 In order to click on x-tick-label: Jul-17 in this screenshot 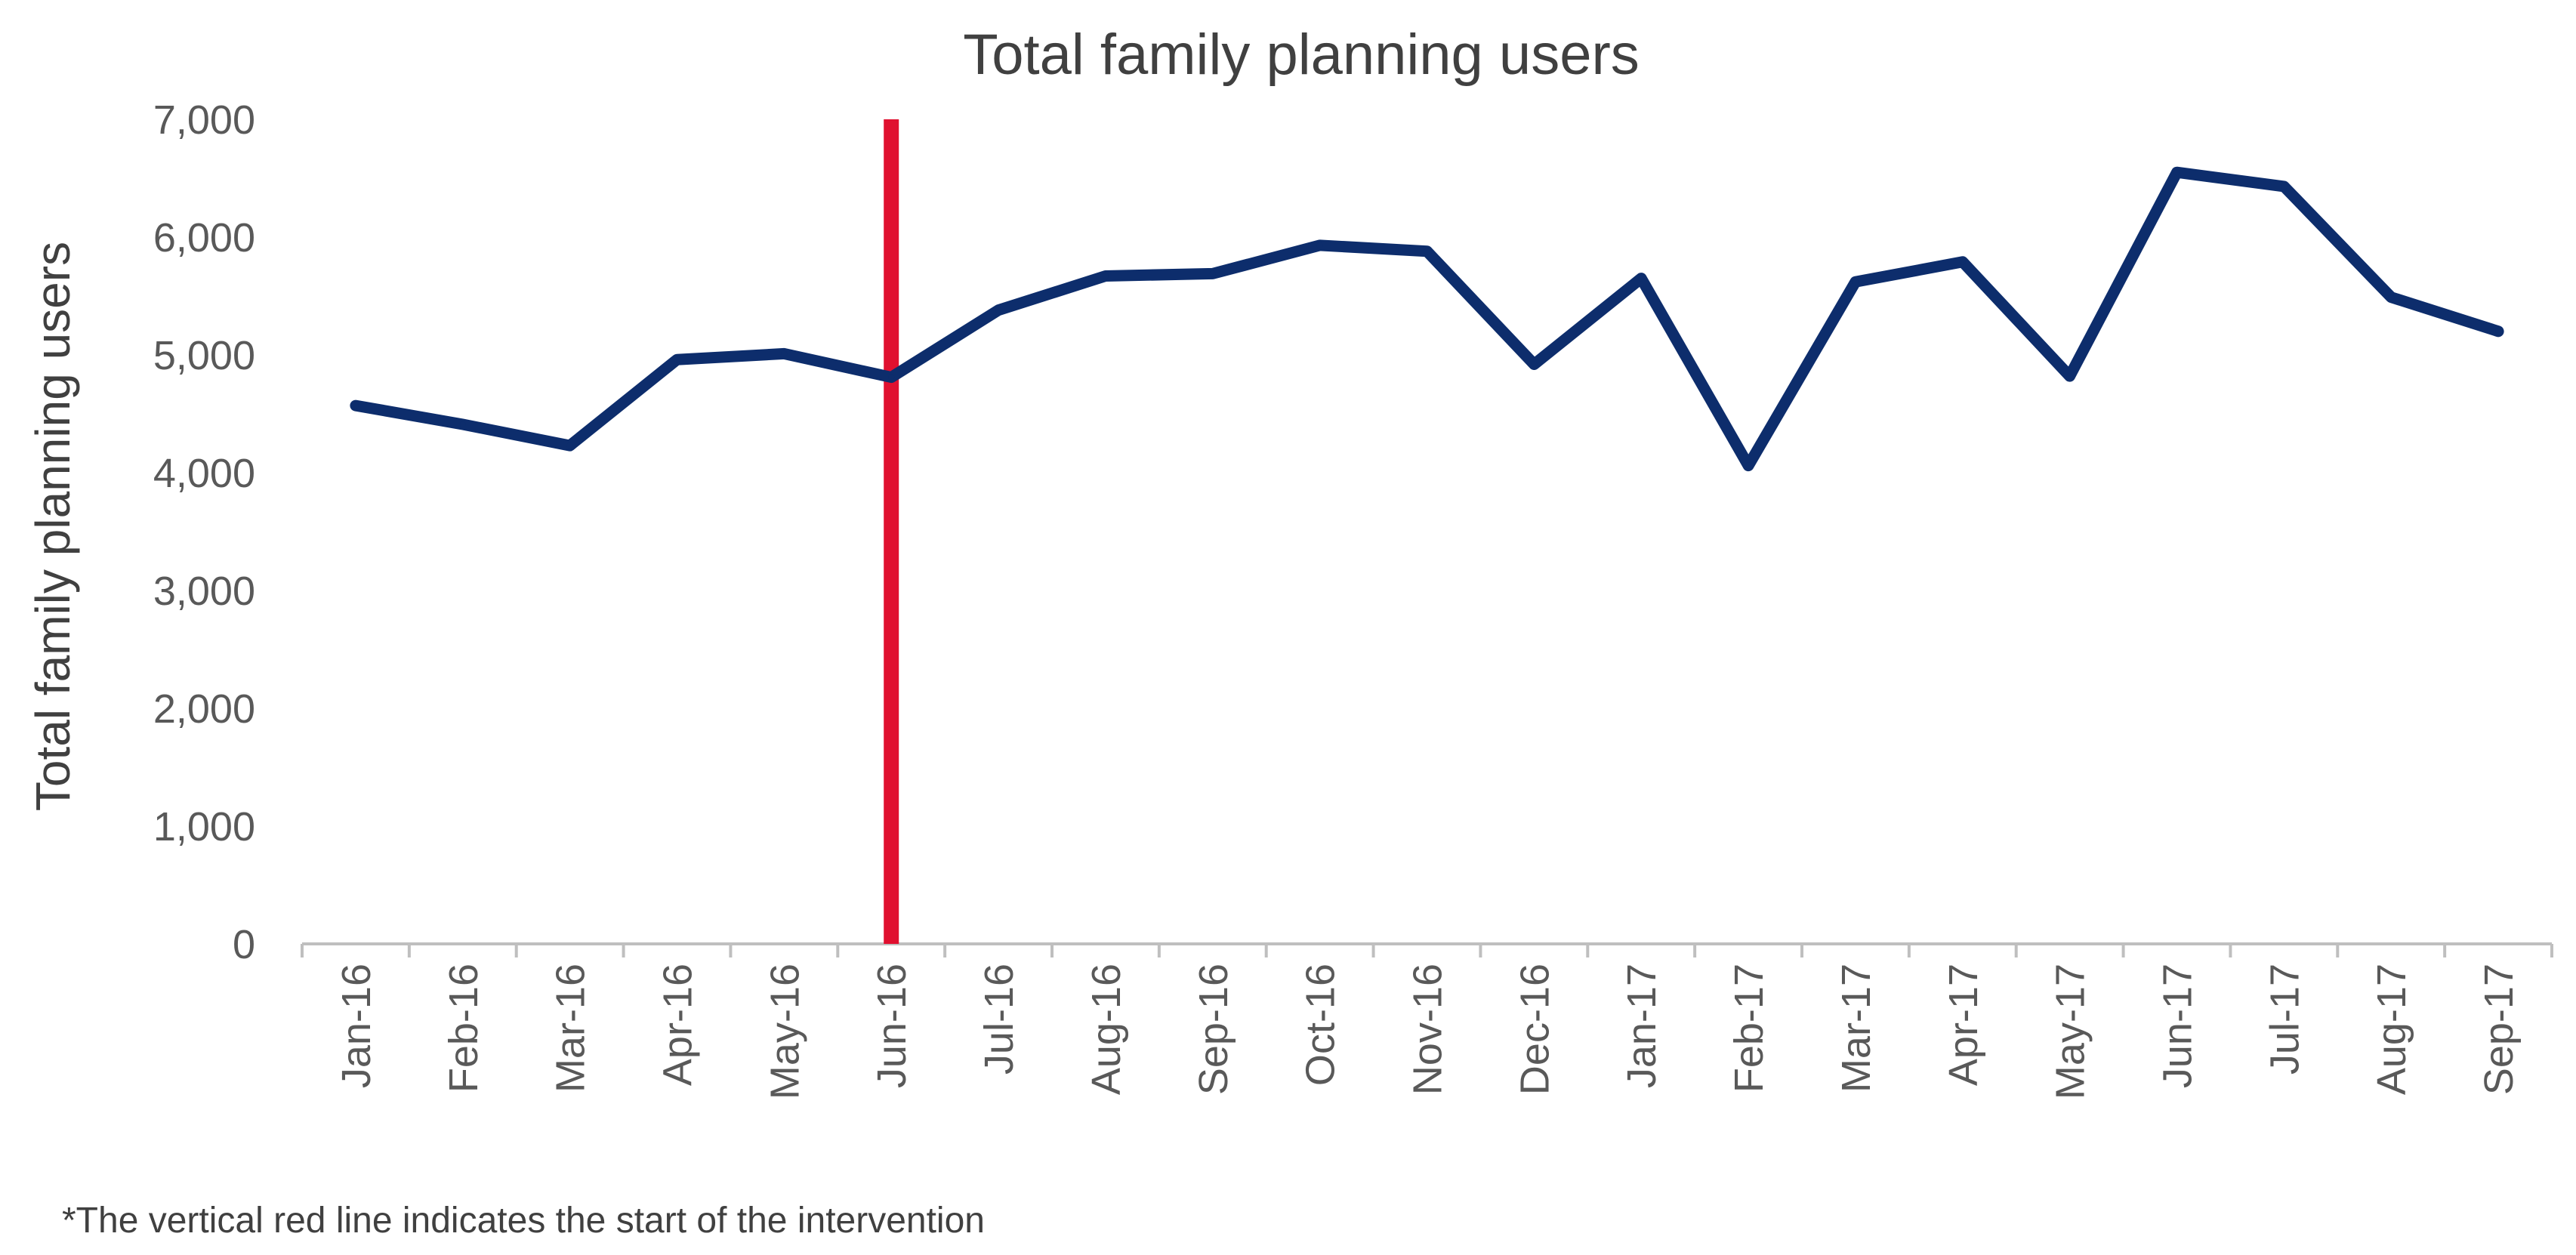, I will do `click(2284, 1019)`.